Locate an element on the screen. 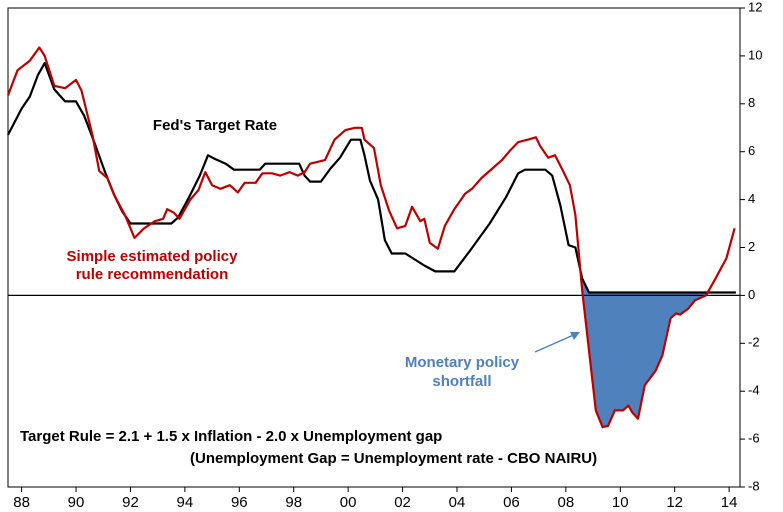  y-tick-label: 6 is located at coordinates (751, 150).